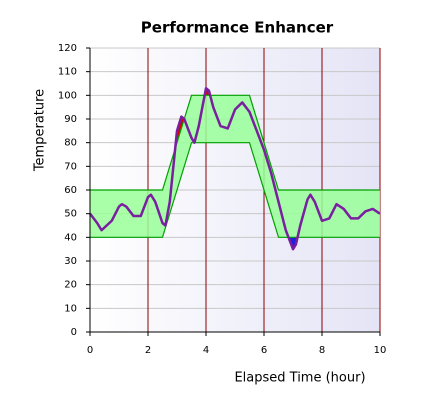  I want to click on x-tick-label: 10, so click(380, 350).